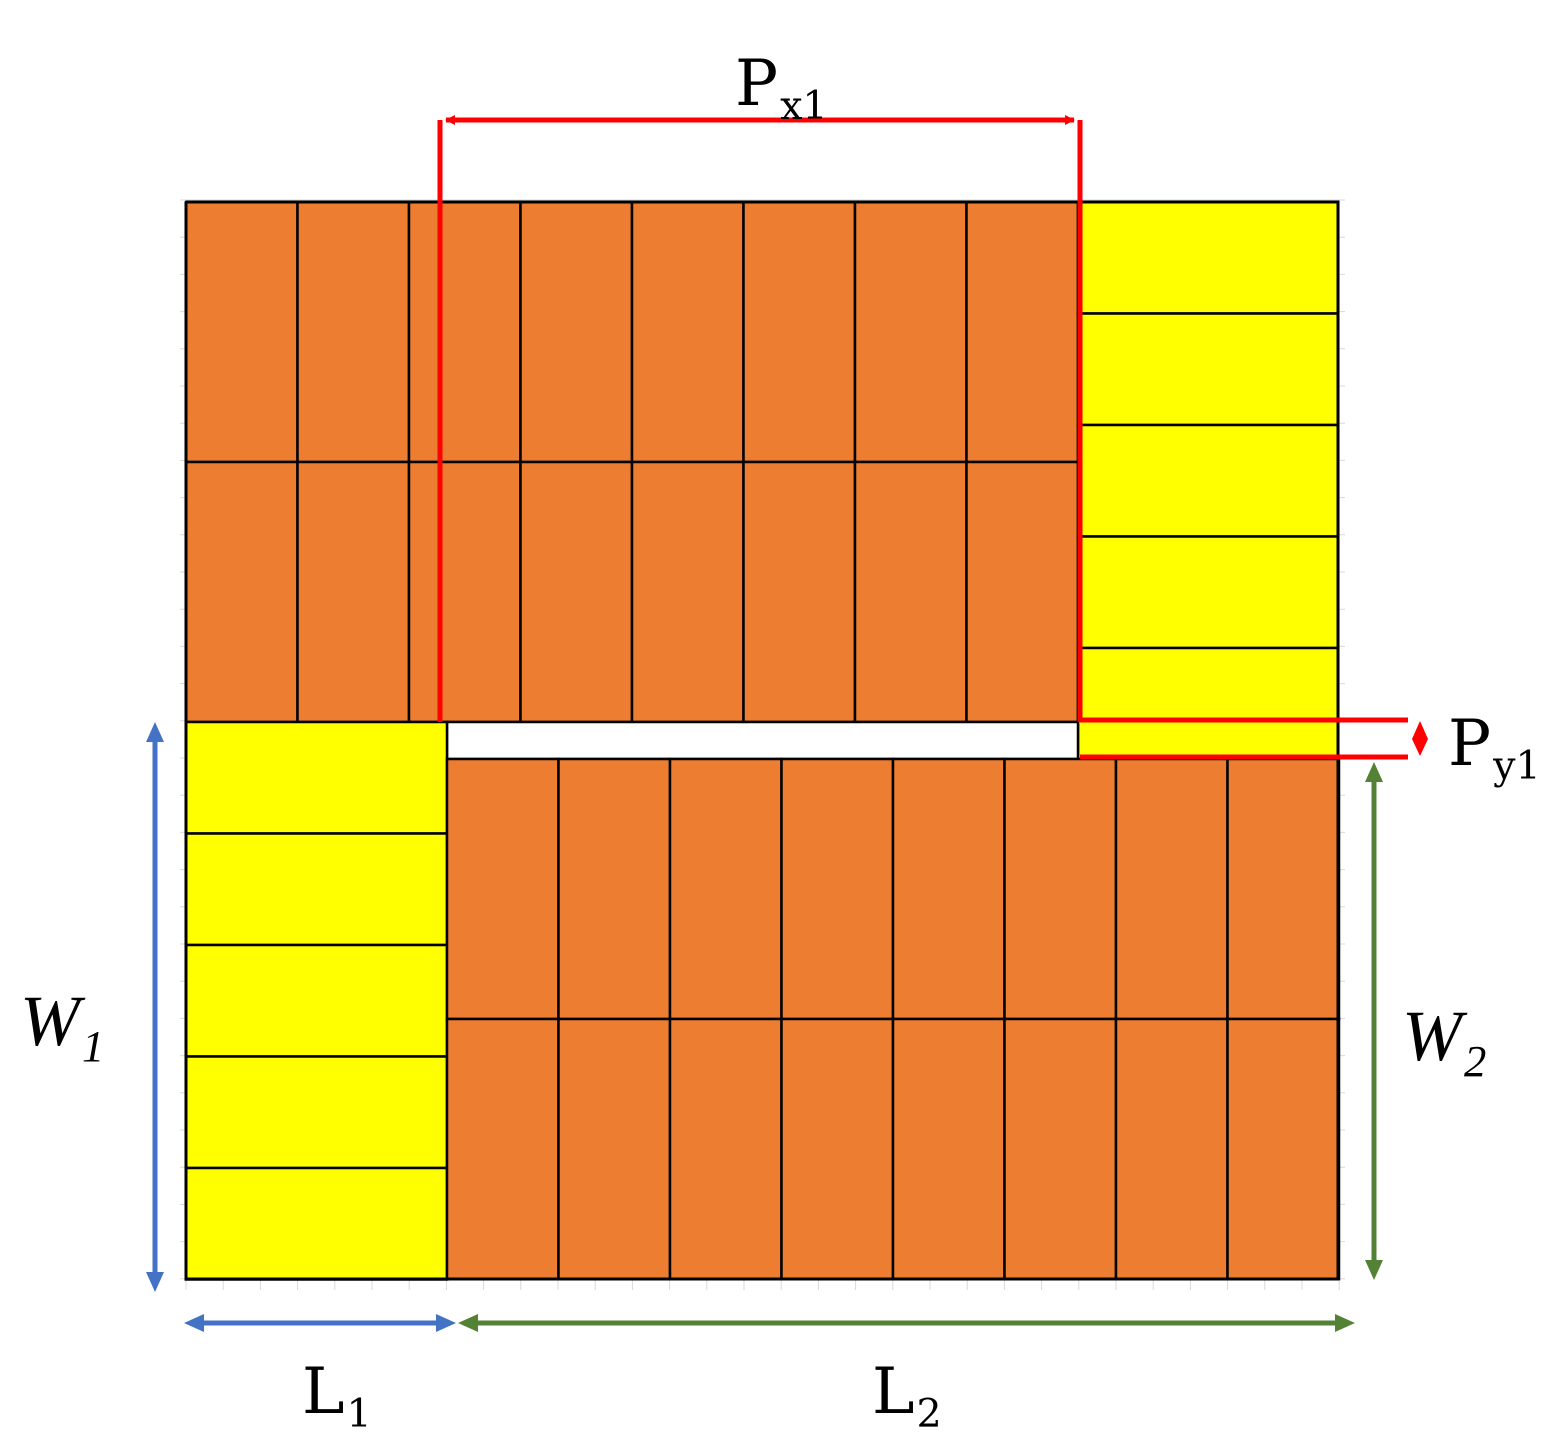  What do you see at coordinates (359, 1413) in the screenshot?
I see `label-l1-sub: 1` at bounding box center [359, 1413].